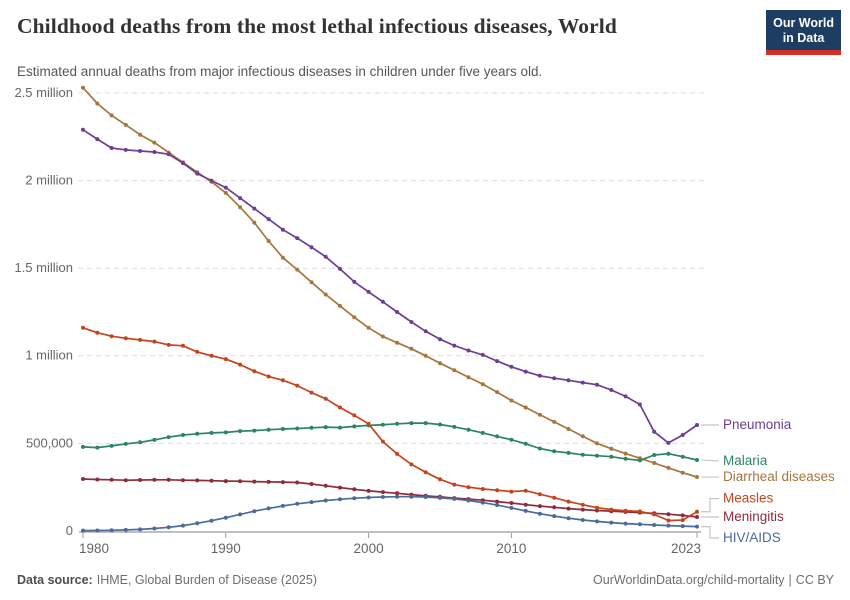 This screenshot has height=600, width=850. I want to click on series-line-hiv-aids, so click(390, 513).